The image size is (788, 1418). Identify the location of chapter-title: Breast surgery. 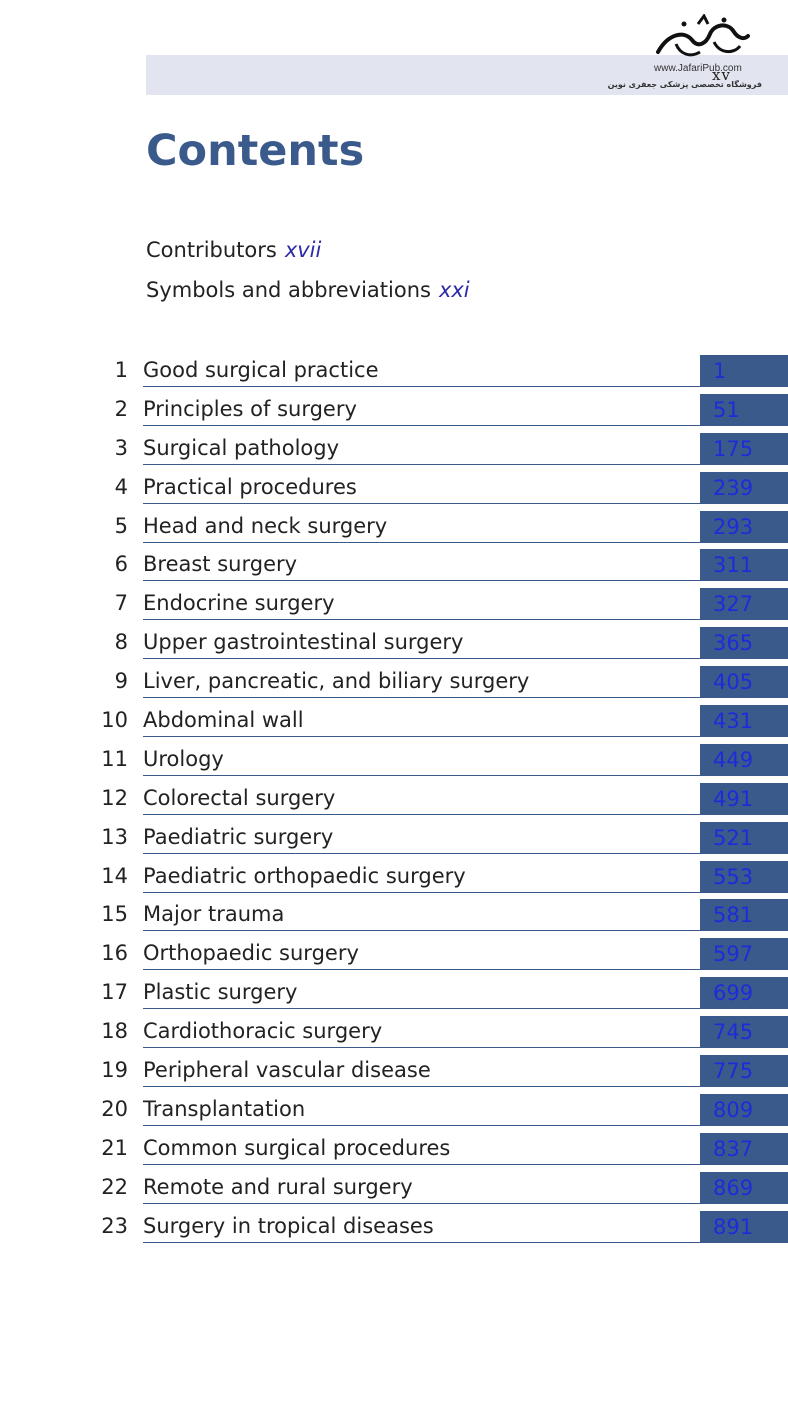
(220, 564).